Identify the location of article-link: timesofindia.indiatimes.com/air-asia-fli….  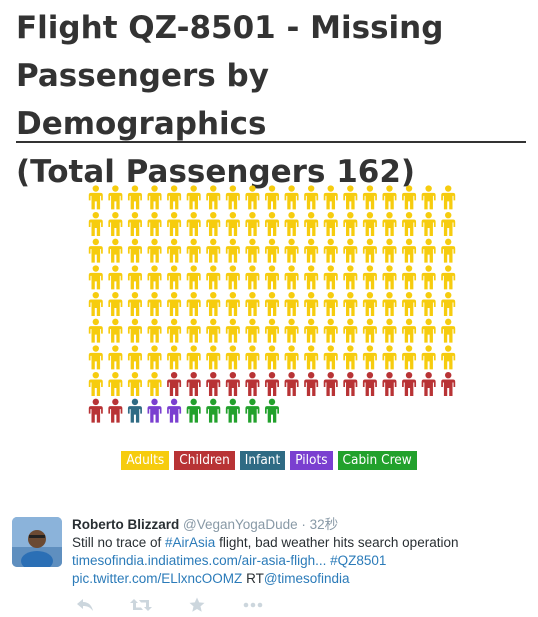
(199, 560).